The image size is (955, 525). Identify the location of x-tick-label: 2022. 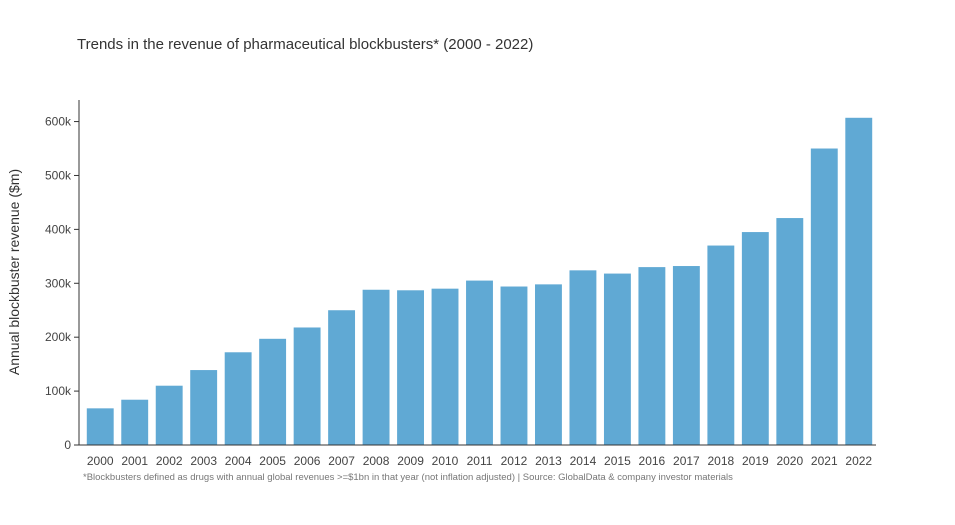
(858, 461).